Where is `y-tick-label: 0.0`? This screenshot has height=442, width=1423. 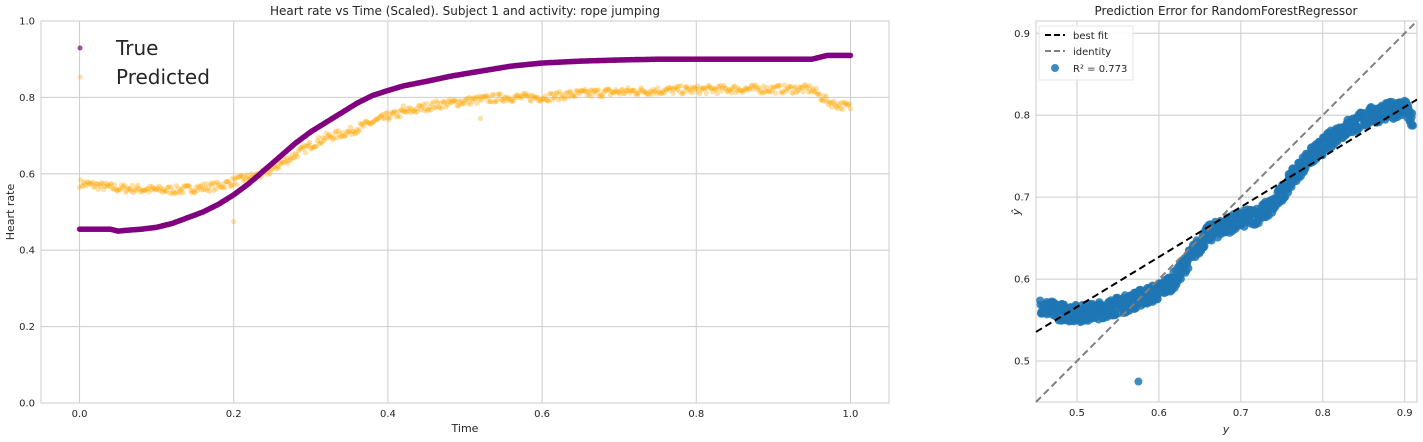 y-tick-label: 0.0 is located at coordinates (27, 404).